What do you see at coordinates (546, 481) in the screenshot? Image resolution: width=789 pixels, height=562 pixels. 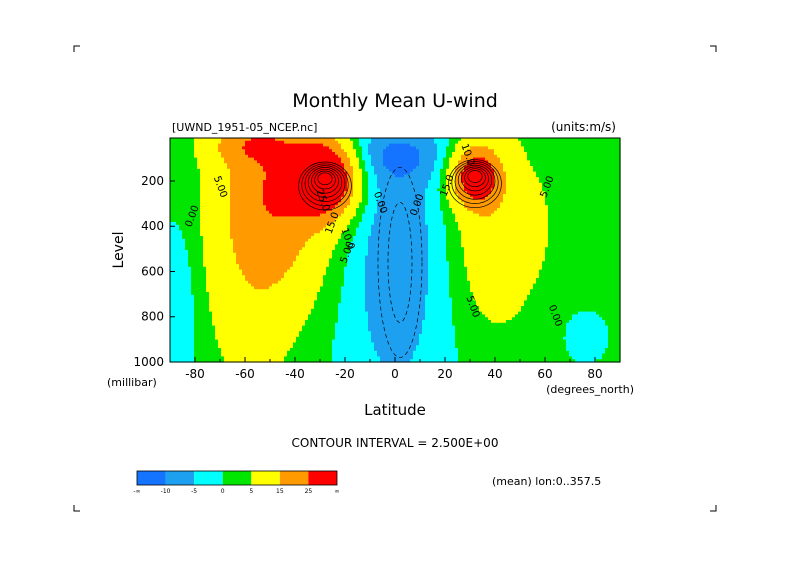 I see `mean-note: (mean) lon:0..357.5` at bounding box center [546, 481].